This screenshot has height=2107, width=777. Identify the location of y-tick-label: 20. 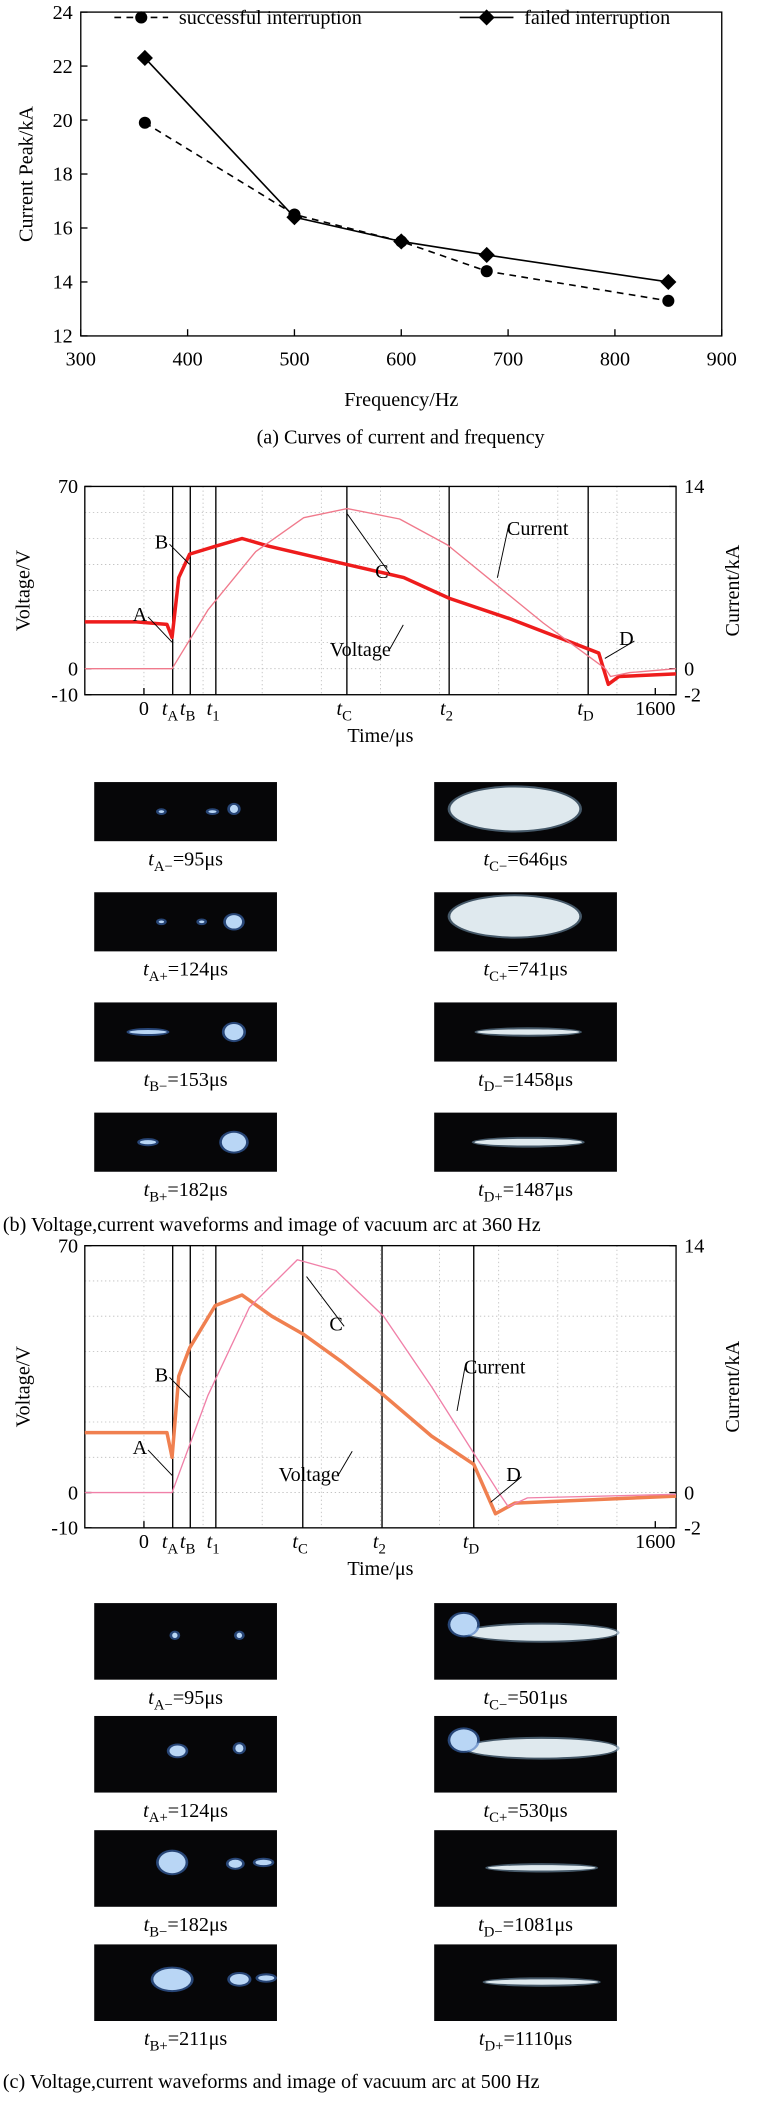
(63, 121).